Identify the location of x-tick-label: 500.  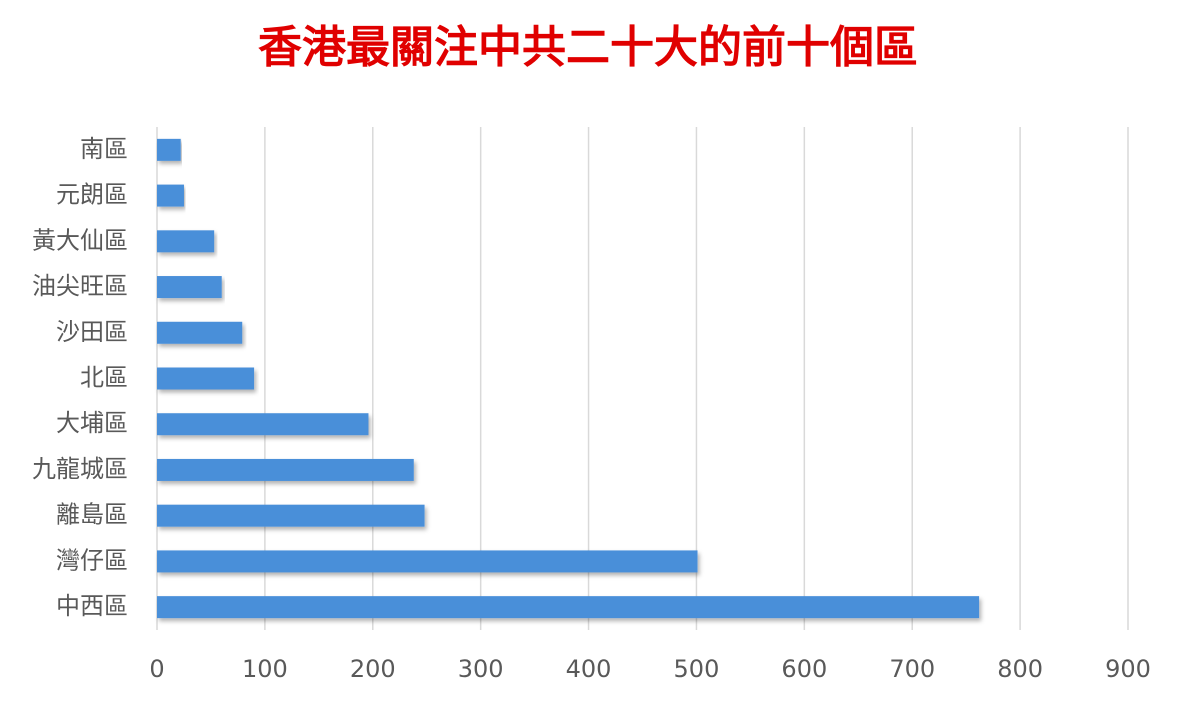
(697, 669).